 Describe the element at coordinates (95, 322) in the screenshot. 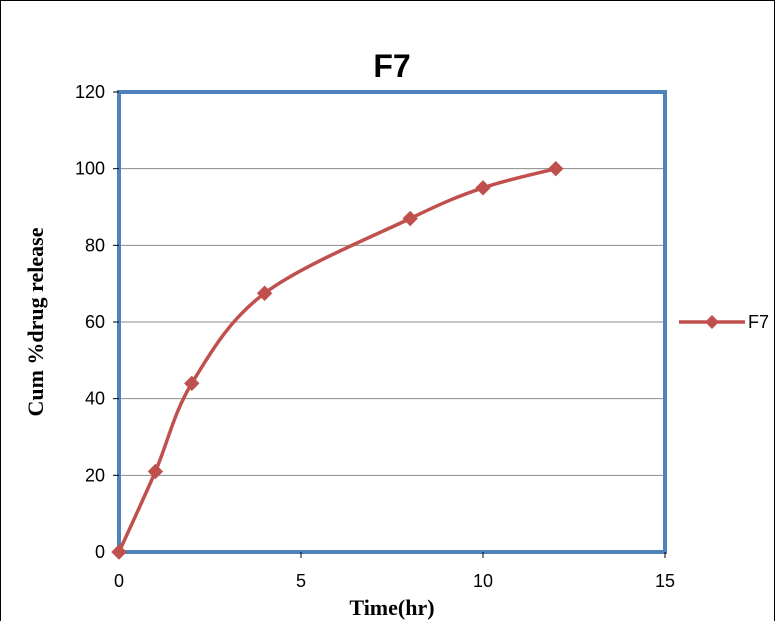

I see `y-tick-label: 60` at that location.